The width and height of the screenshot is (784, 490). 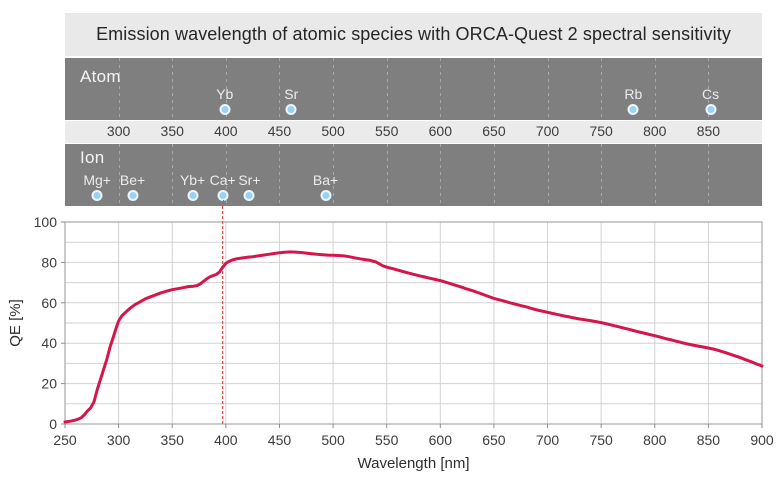 What do you see at coordinates (414, 463) in the screenshot?
I see `x-axis-title: Wavelength [nm]` at bounding box center [414, 463].